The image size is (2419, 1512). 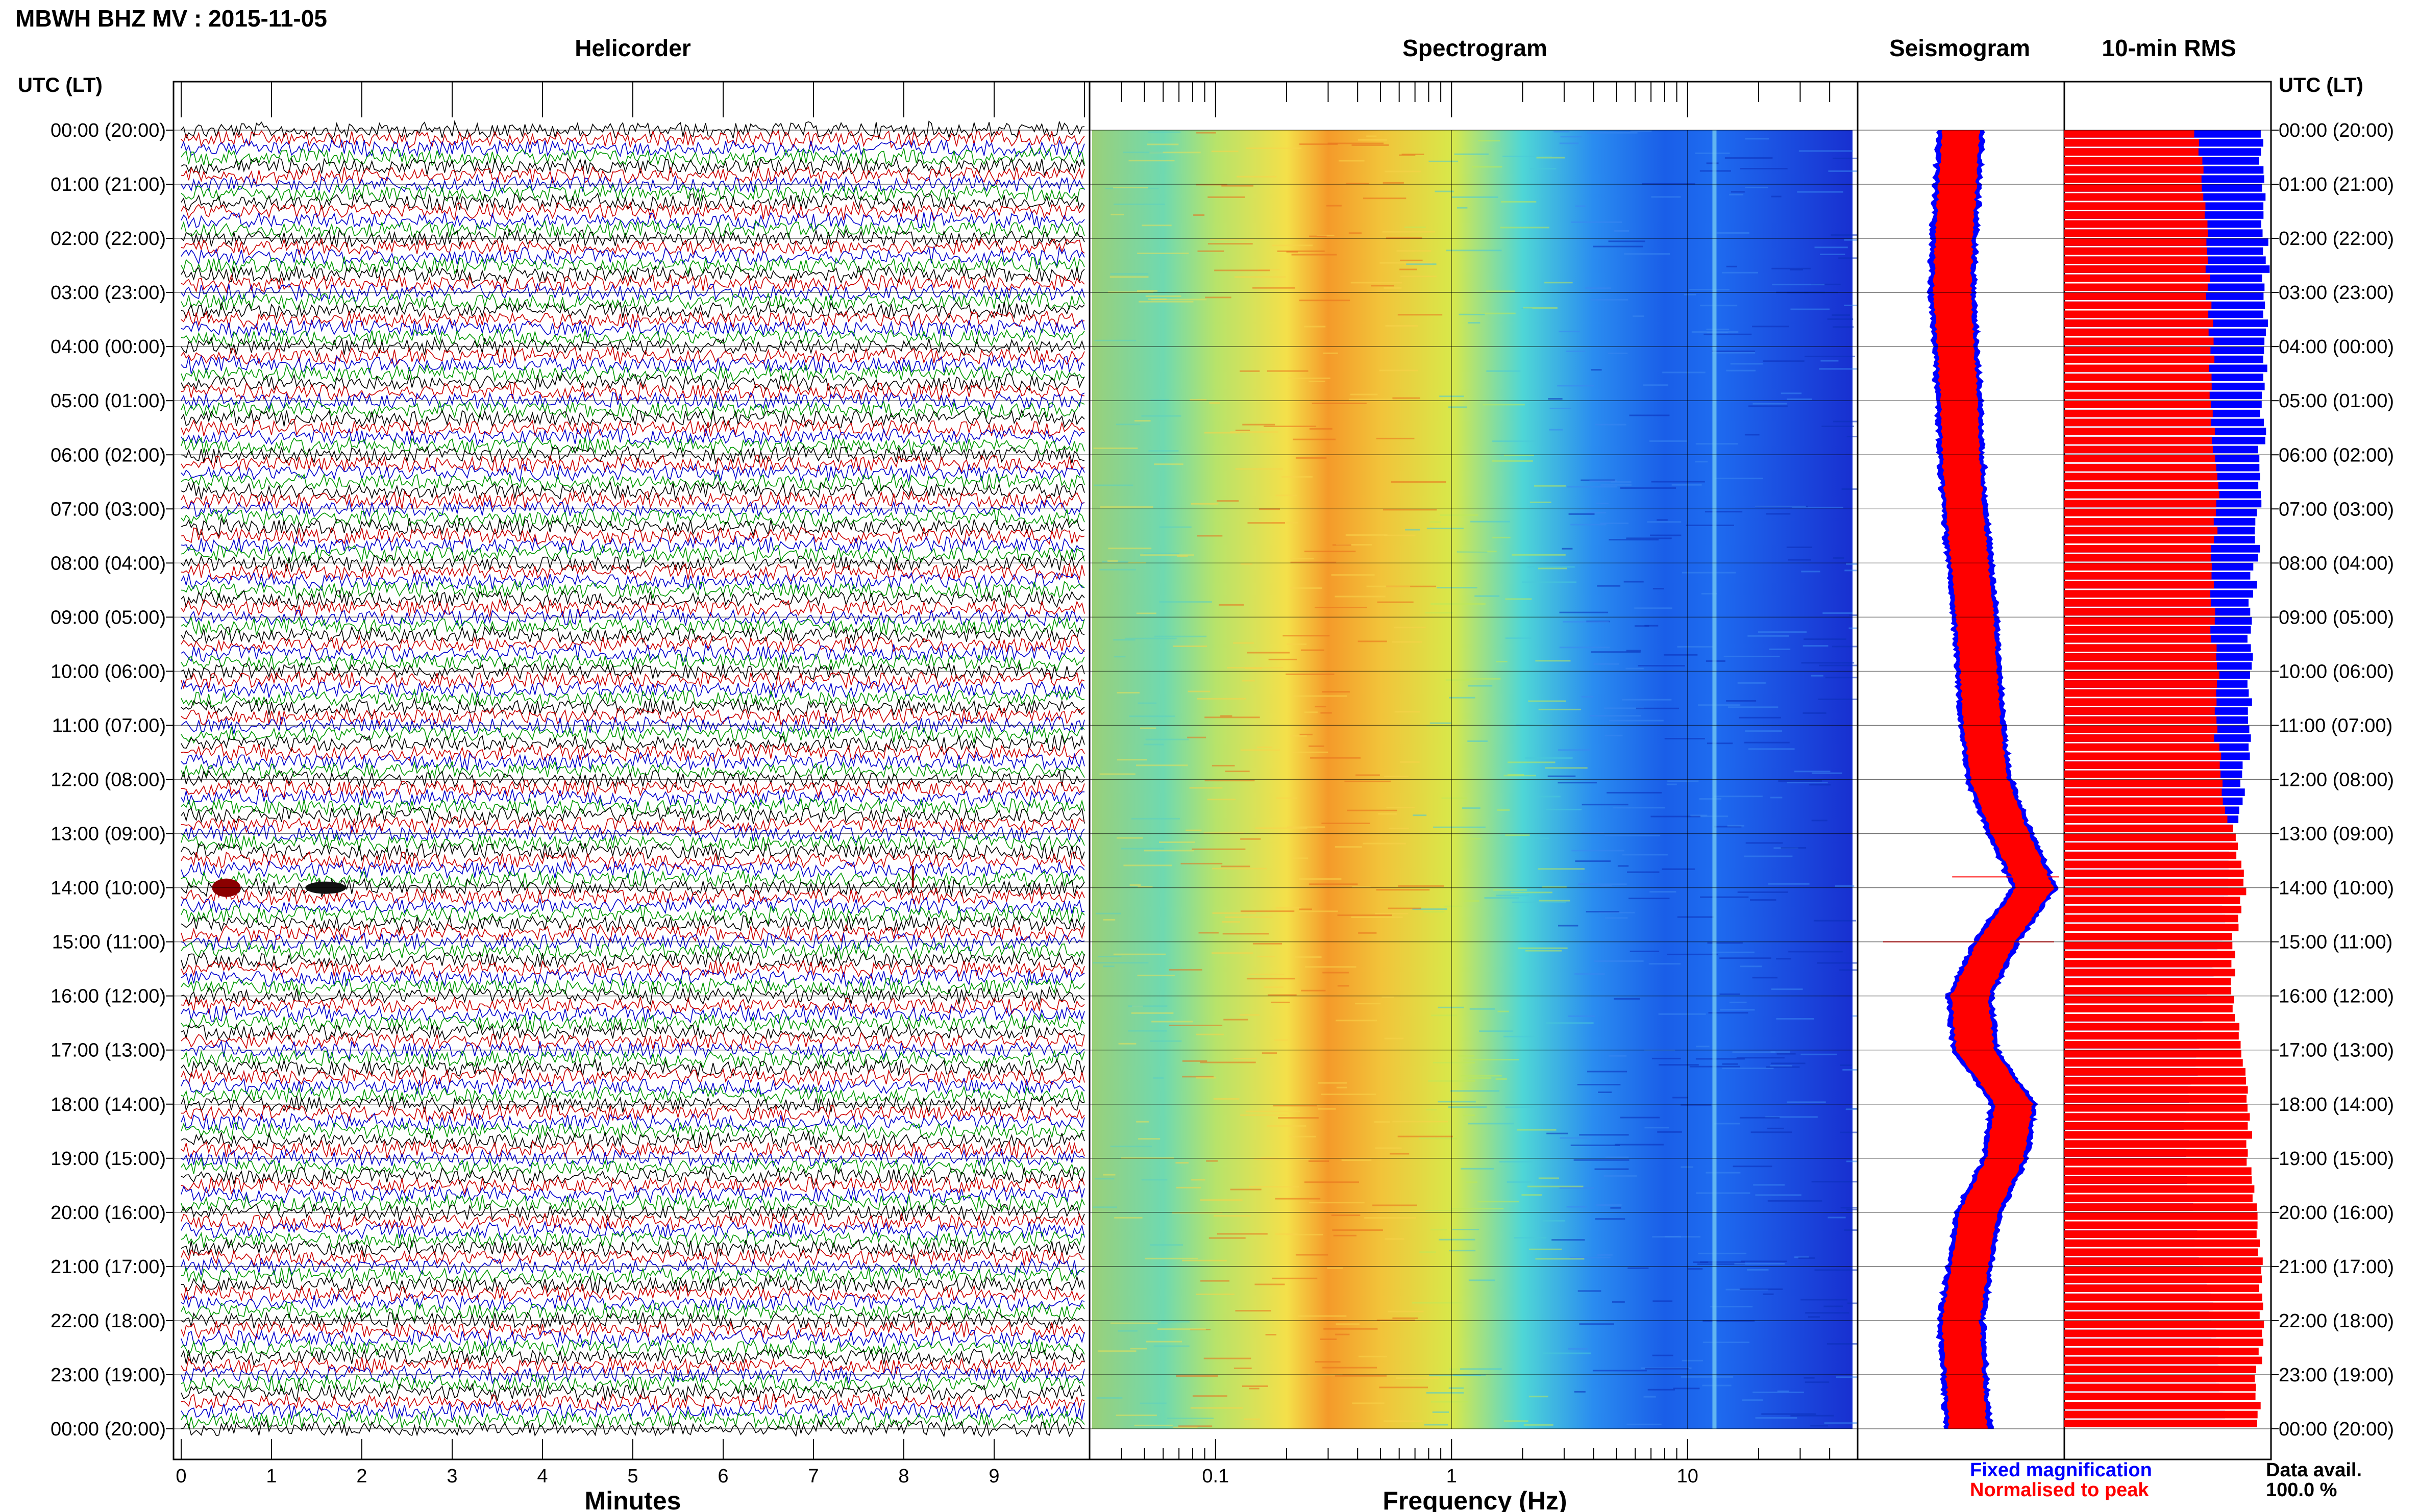 What do you see at coordinates (108, 1375) in the screenshot?
I see `time-label-left: 23:00 (19:00)` at bounding box center [108, 1375].